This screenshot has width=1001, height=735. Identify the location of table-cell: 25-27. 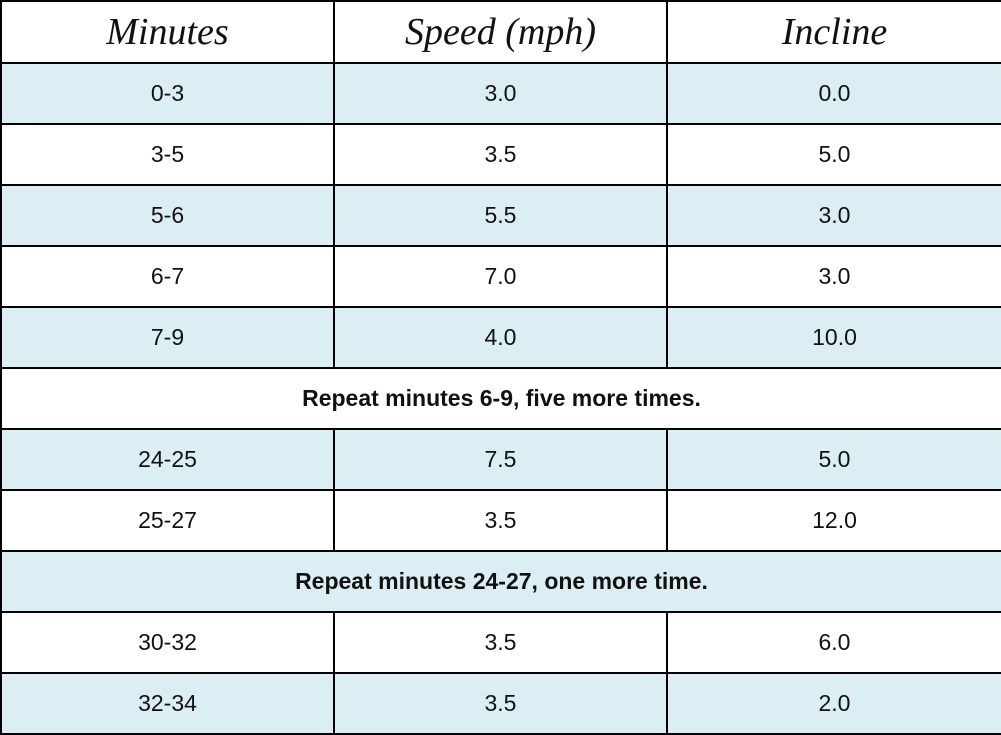
(167, 520).